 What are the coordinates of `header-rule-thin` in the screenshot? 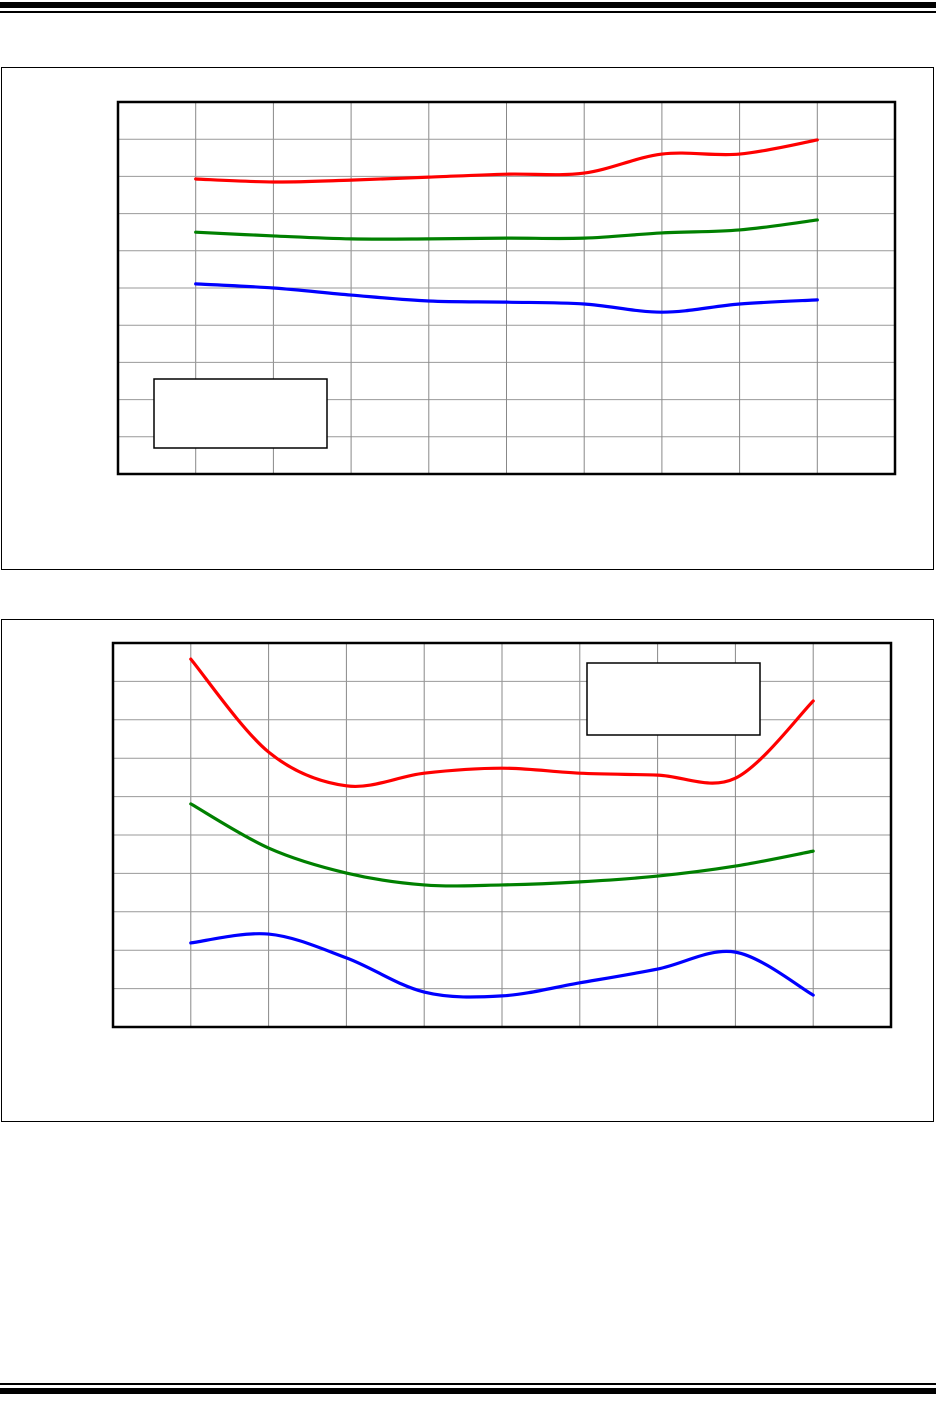 It's located at (468, 12).